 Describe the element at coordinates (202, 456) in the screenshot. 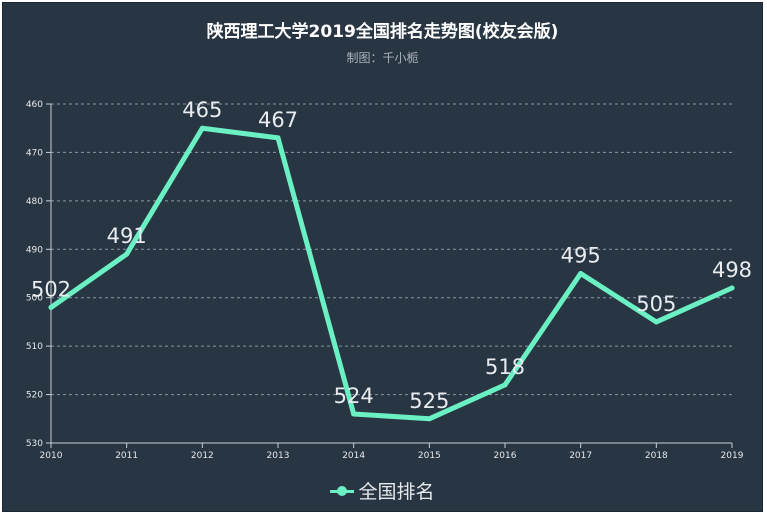

I see `x-tick-label: 2012` at that location.